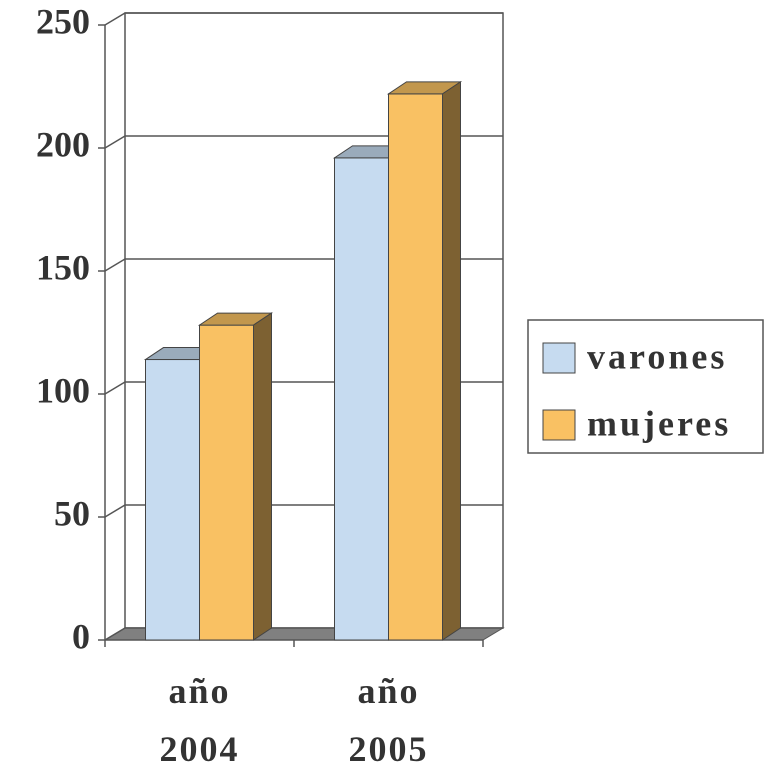 The height and width of the screenshot is (778, 766). Describe the element at coordinates (659, 423) in the screenshot. I see `legend-label: mujeres` at that location.